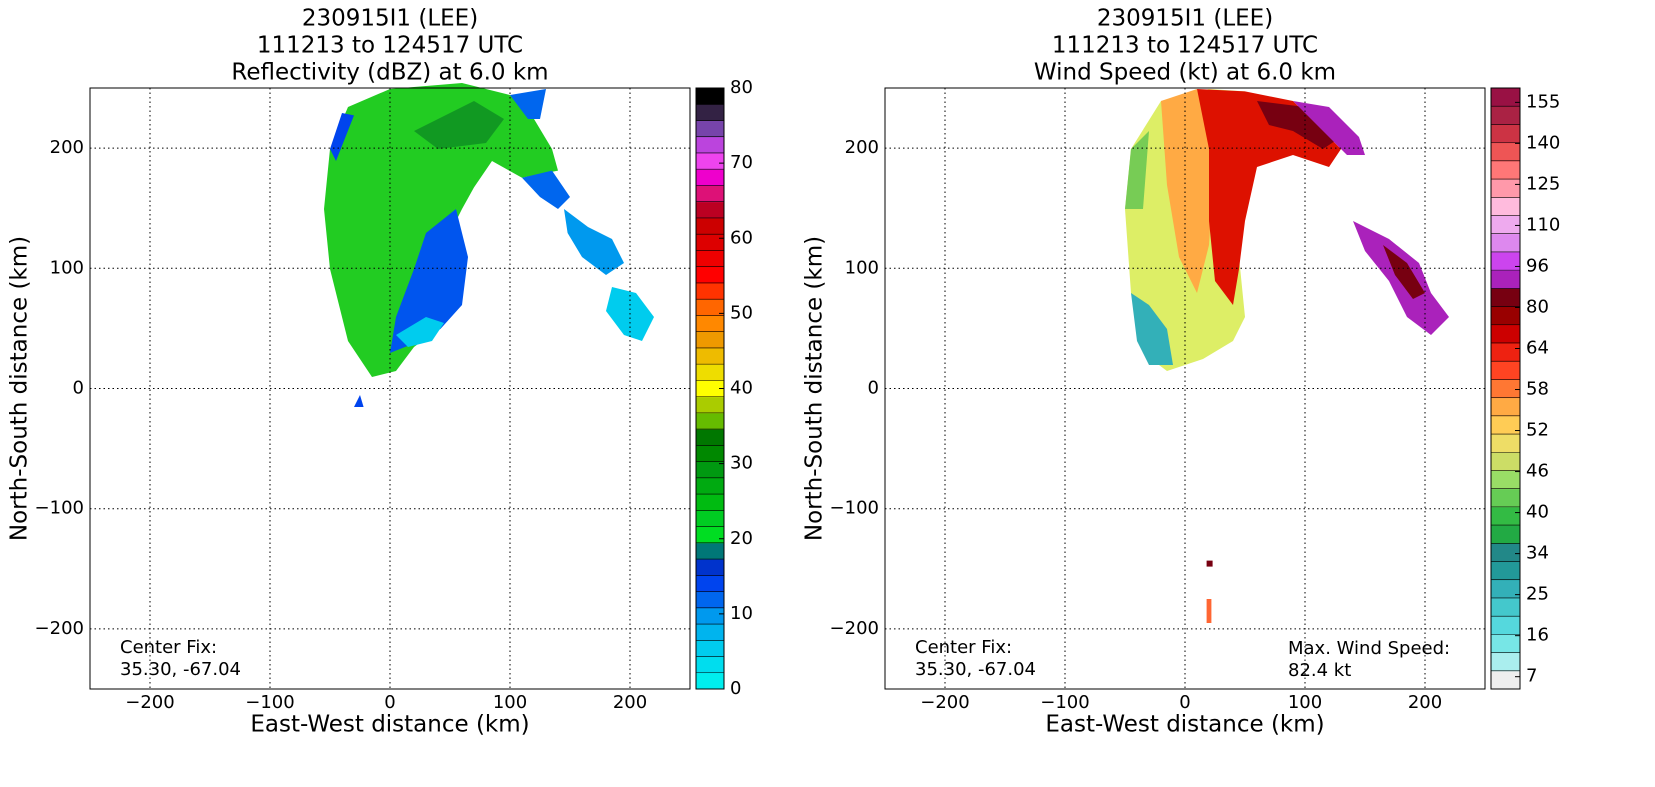  Describe the element at coordinates (180, 669) in the screenshot. I see `center-fix-annotation: 35.30, -67.04` at that location.